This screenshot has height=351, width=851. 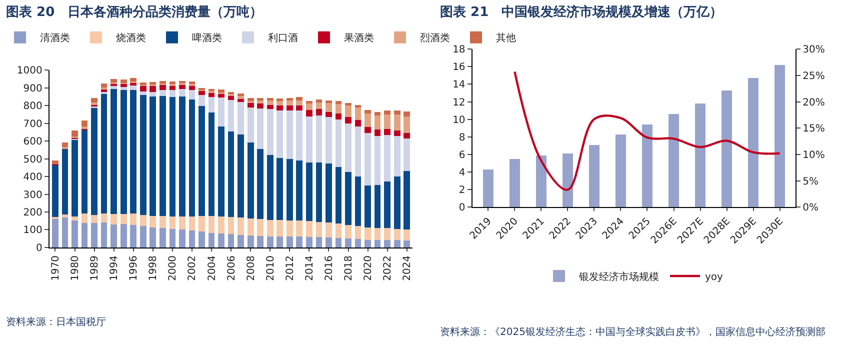 What do you see at coordinates (76, 268) in the screenshot?
I see `x-tick-label: 1980` at bounding box center [76, 268].